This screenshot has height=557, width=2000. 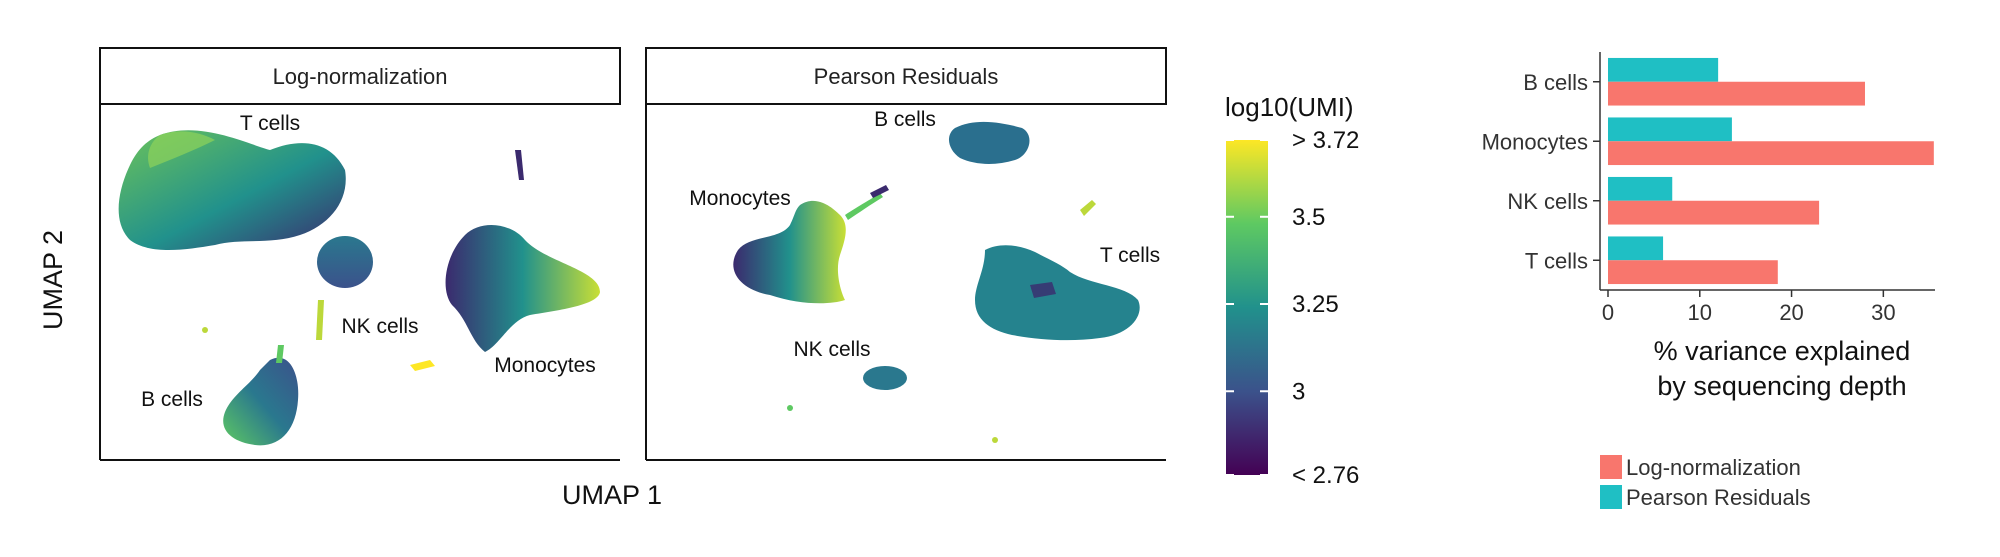 I want to click on x-tick-label: 30, so click(x=1883, y=312).